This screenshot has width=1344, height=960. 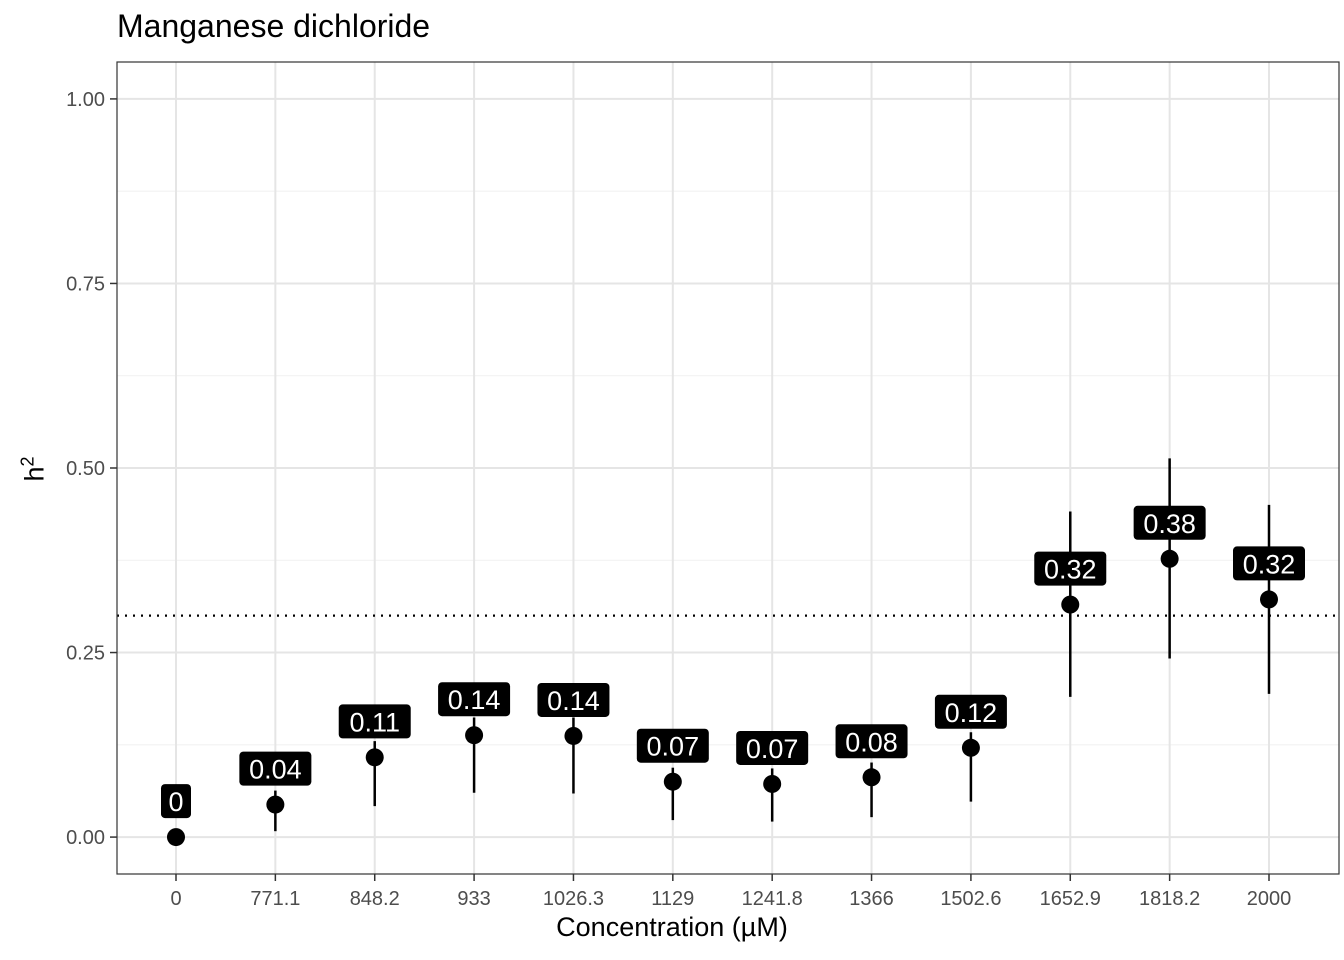 I want to click on x-axis-label: Concentration (µM), so click(x=672, y=927).